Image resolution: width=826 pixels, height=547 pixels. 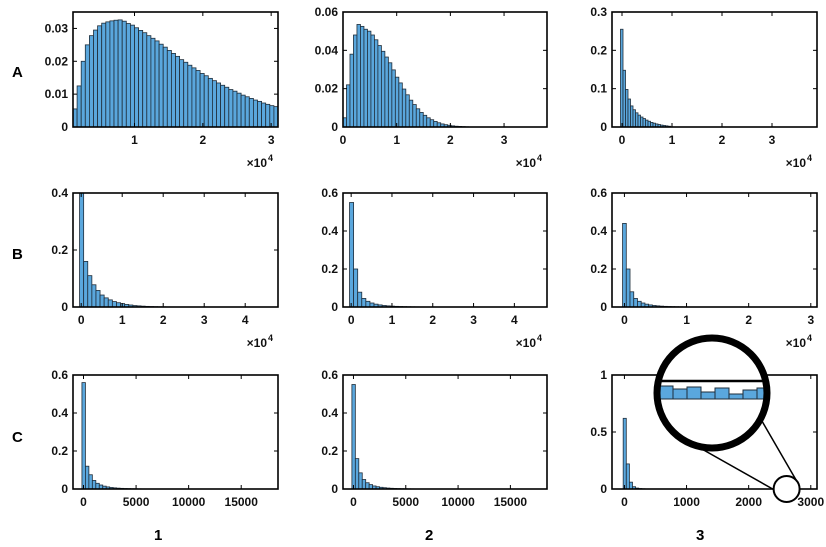 What do you see at coordinates (134, 435) in the screenshot?
I see `bars-c1` at bounding box center [134, 435].